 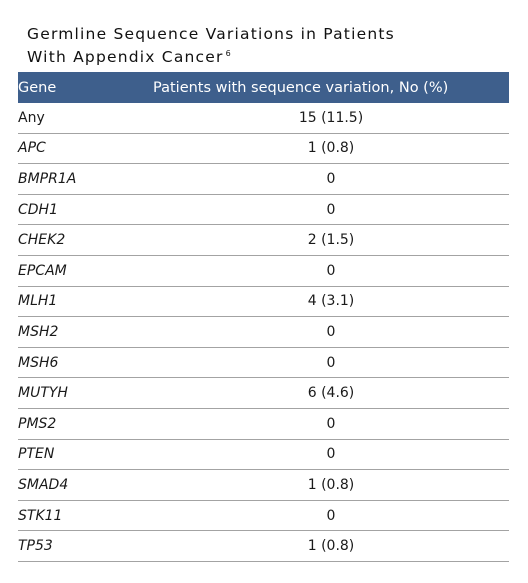 What do you see at coordinates (85, 149) in the screenshot?
I see `gene-cell: APC` at bounding box center [85, 149].